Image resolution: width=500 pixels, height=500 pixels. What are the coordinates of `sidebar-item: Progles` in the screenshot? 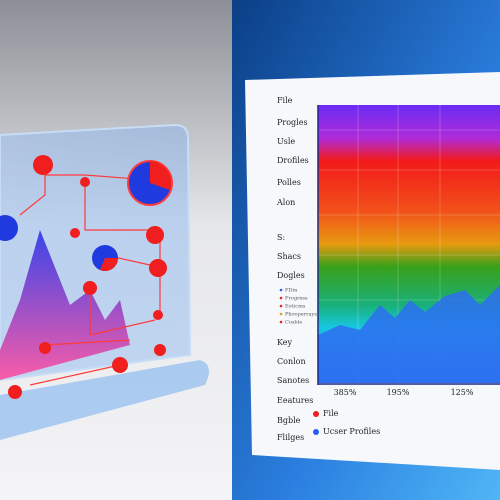 It's located at (292, 122).